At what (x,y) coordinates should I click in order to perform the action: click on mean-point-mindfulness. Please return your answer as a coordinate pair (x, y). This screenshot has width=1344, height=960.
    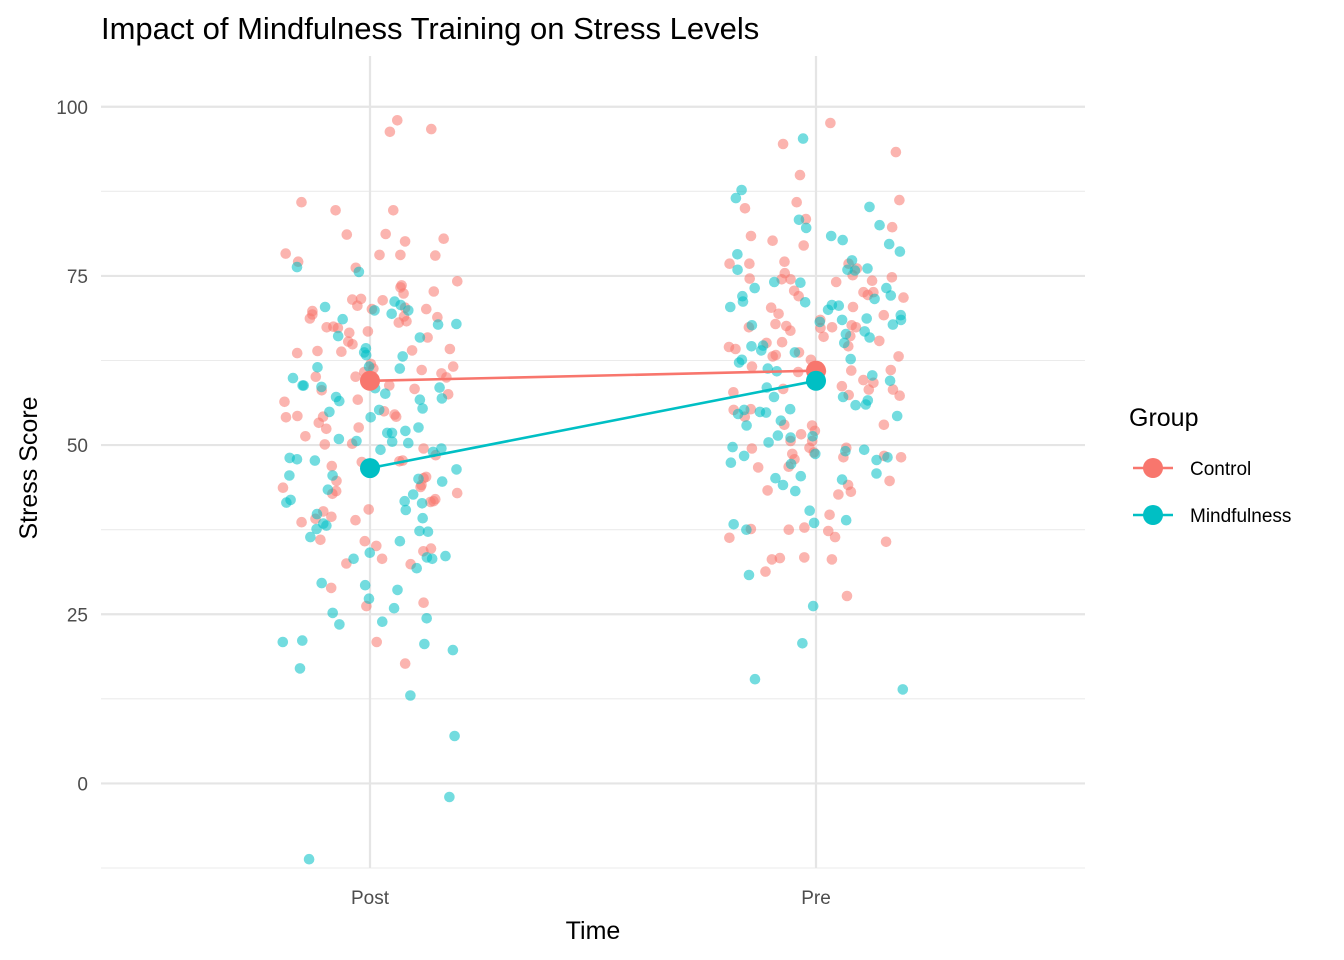
    Looking at the image, I should click on (816, 380).